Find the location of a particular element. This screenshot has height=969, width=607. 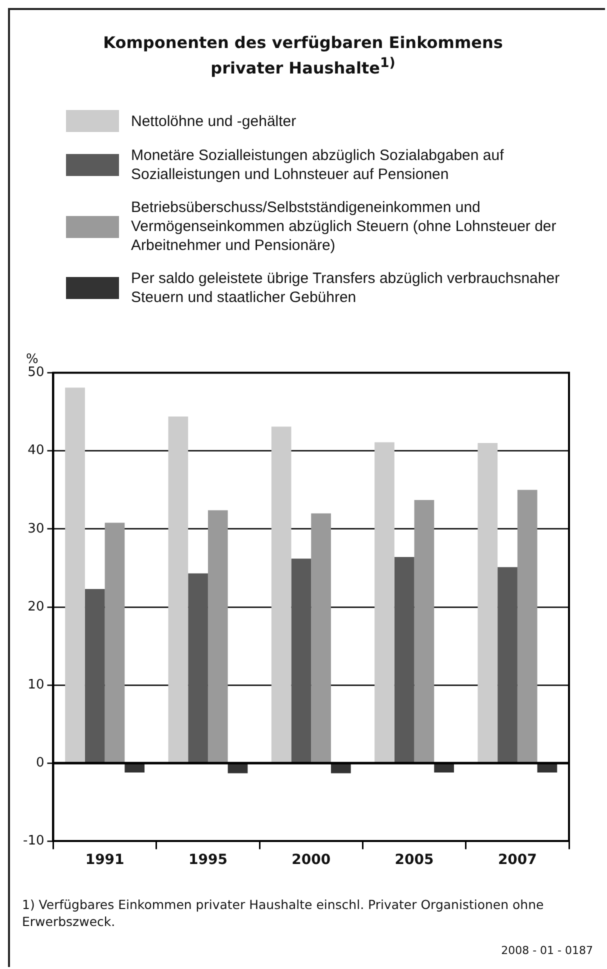

x-tick-label: 1991 is located at coordinates (104, 860).